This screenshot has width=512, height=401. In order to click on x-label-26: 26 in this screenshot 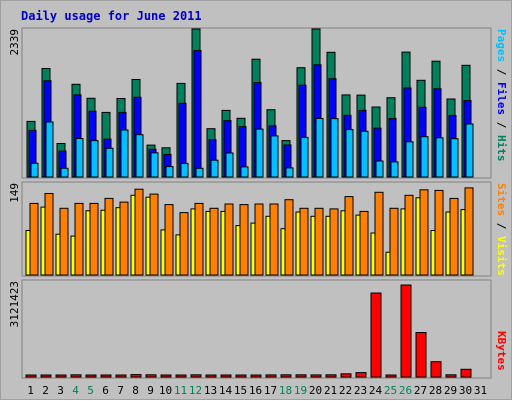, I will do `click(405, 390)`.